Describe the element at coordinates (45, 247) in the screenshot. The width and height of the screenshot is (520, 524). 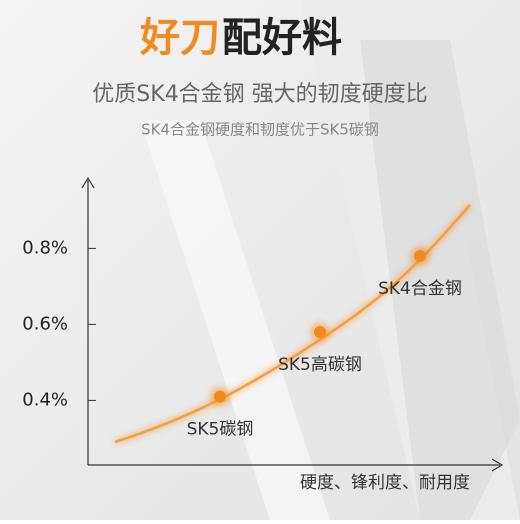
I see `y-tick-label: 0.8%` at that location.